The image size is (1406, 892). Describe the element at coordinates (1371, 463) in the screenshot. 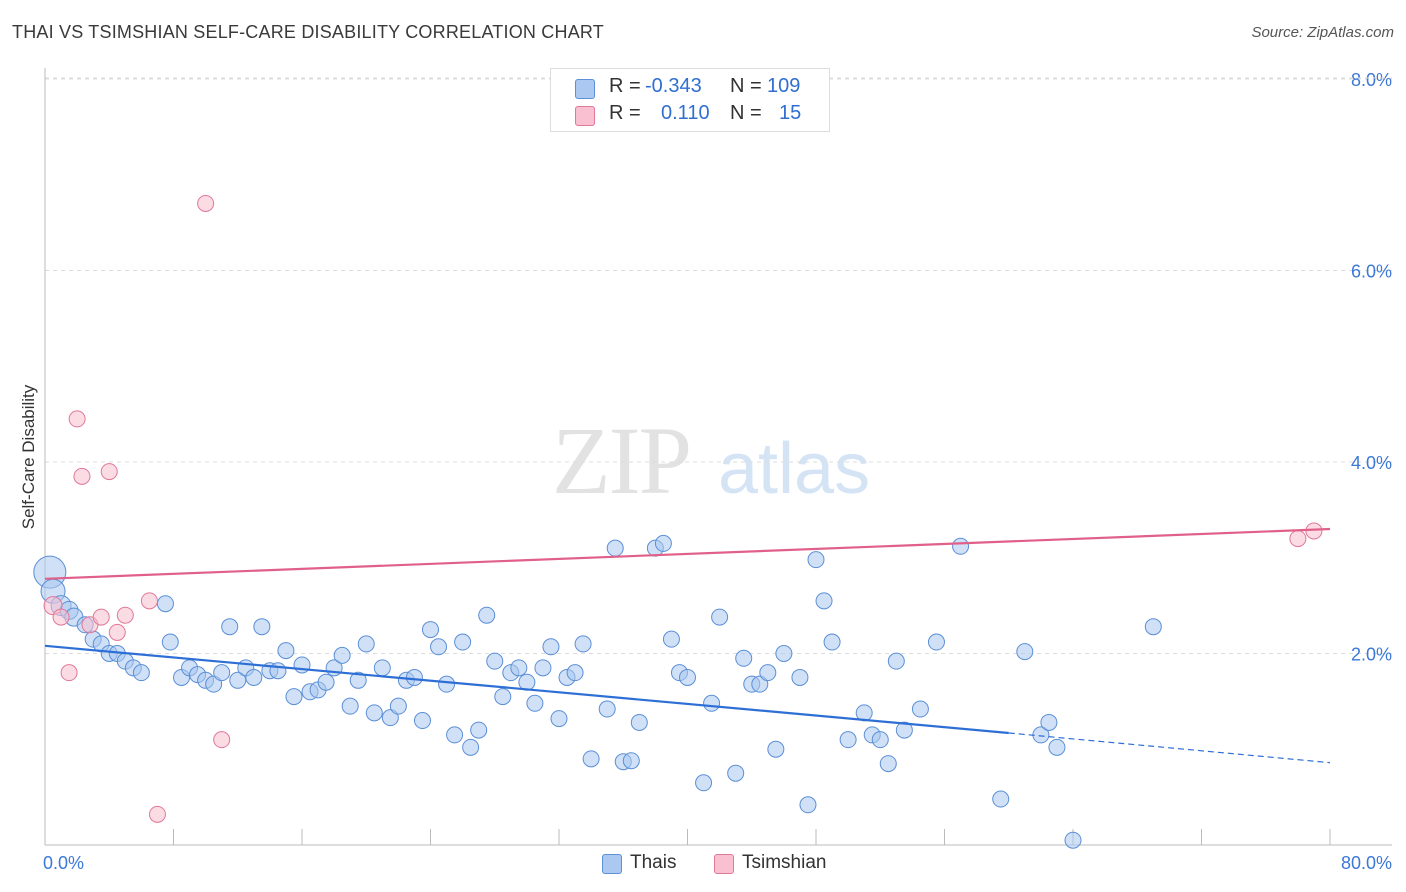

I see `y-tick-label: 4.0%` at that location.